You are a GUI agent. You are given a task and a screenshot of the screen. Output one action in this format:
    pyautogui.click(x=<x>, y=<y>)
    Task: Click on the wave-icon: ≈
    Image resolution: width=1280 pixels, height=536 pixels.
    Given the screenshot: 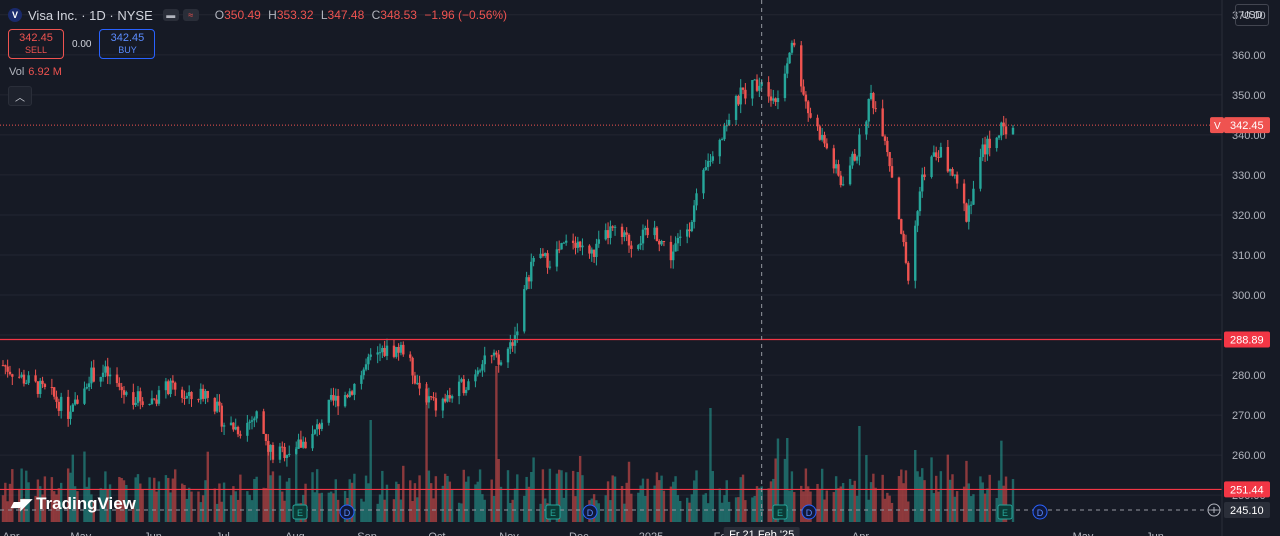 What is the action you would take?
    pyautogui.click(x=190, y=15)
    